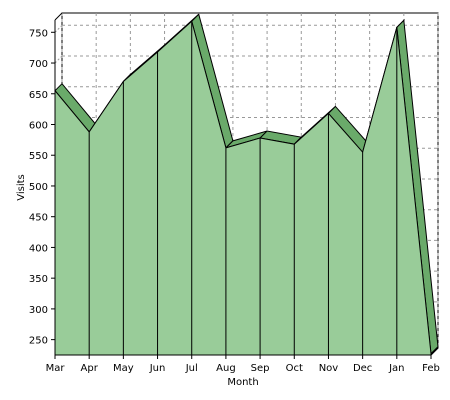  What do you see at coordinates (38, 95) in the screenshot?
I see `y-tick-label: 650` at bounding box center [38, 95].